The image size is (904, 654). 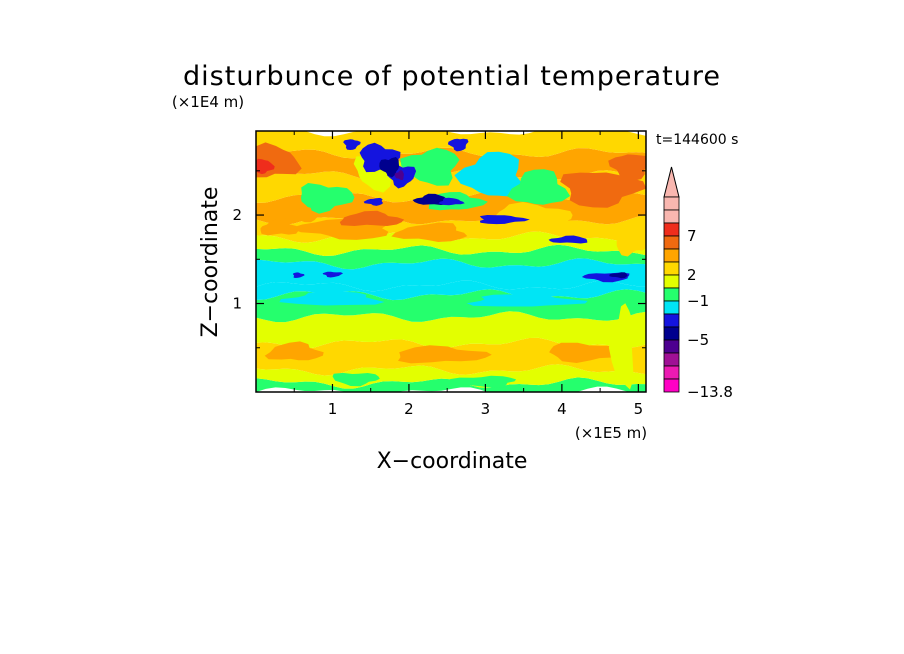 What do you see at coordinates (692, 275) in the screenshot?
I see `colorbar-label: 2` at bounding box center [692, 275].